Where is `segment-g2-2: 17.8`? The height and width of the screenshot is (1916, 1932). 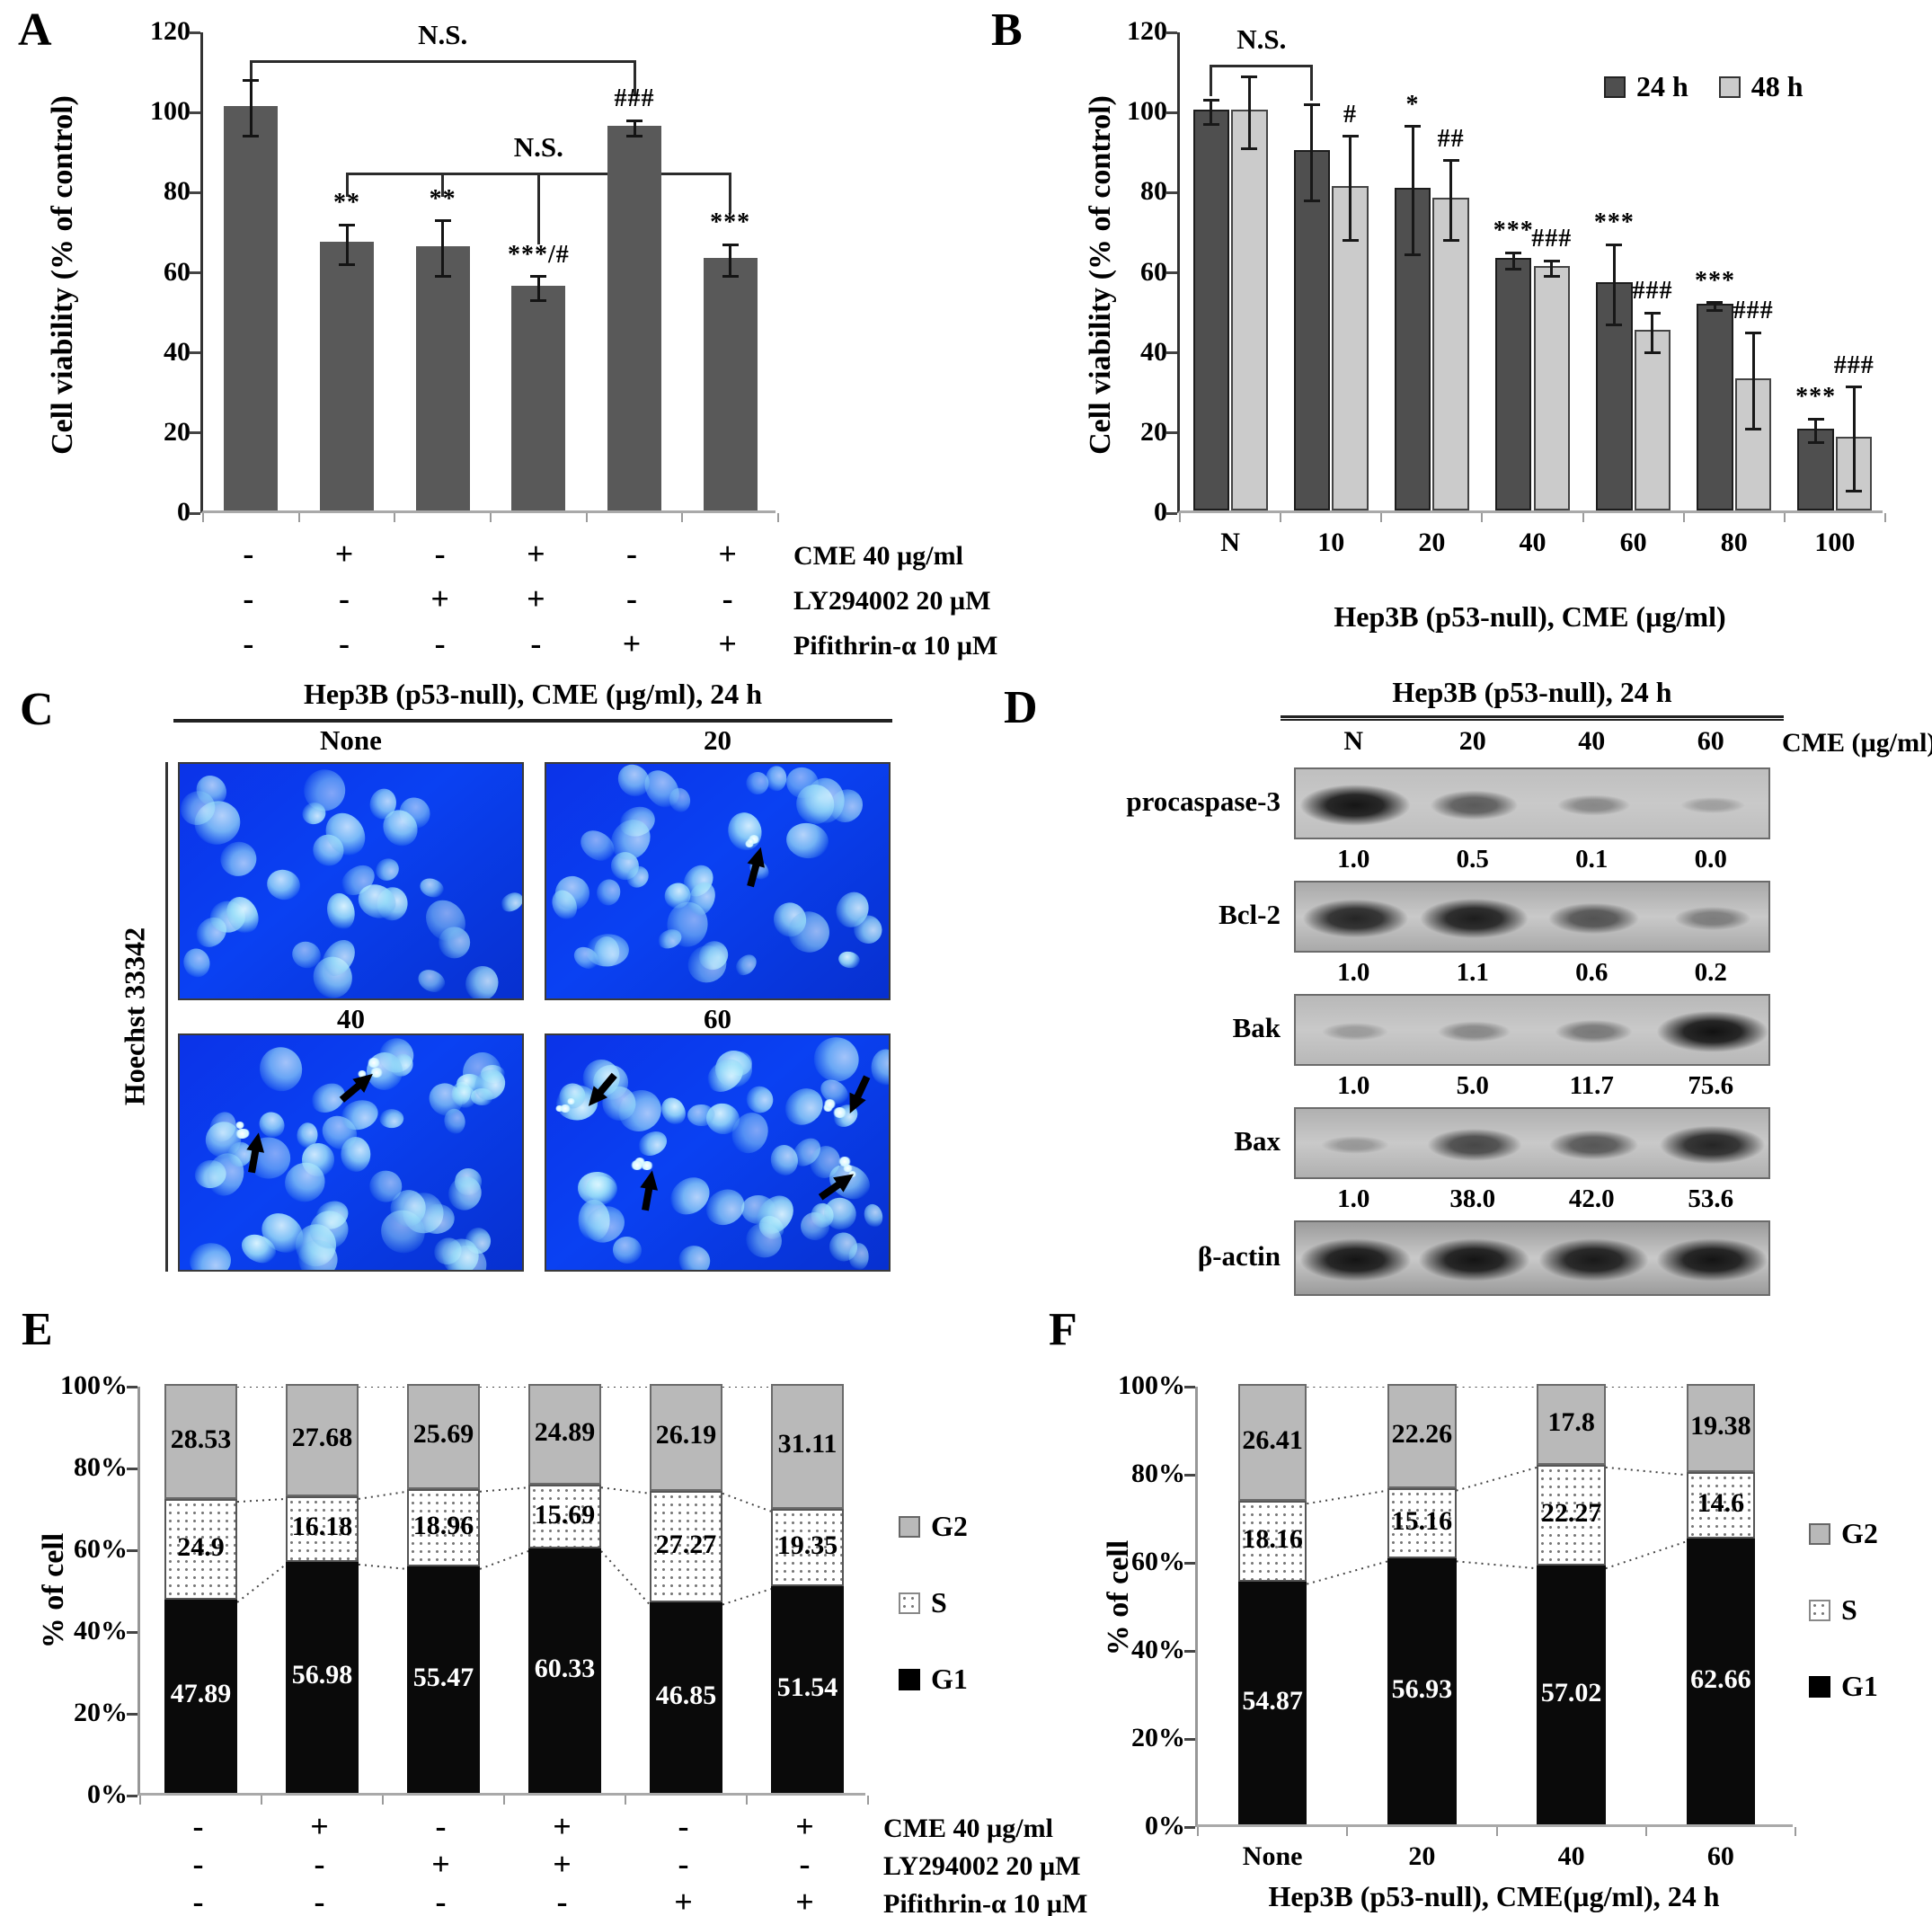 segment-g2-2: 17.8 is located at coordinates (1571, 1425).